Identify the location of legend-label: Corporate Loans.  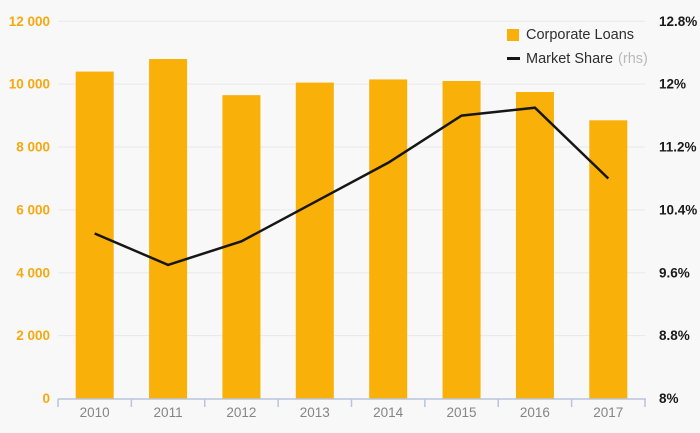
(580, 34).